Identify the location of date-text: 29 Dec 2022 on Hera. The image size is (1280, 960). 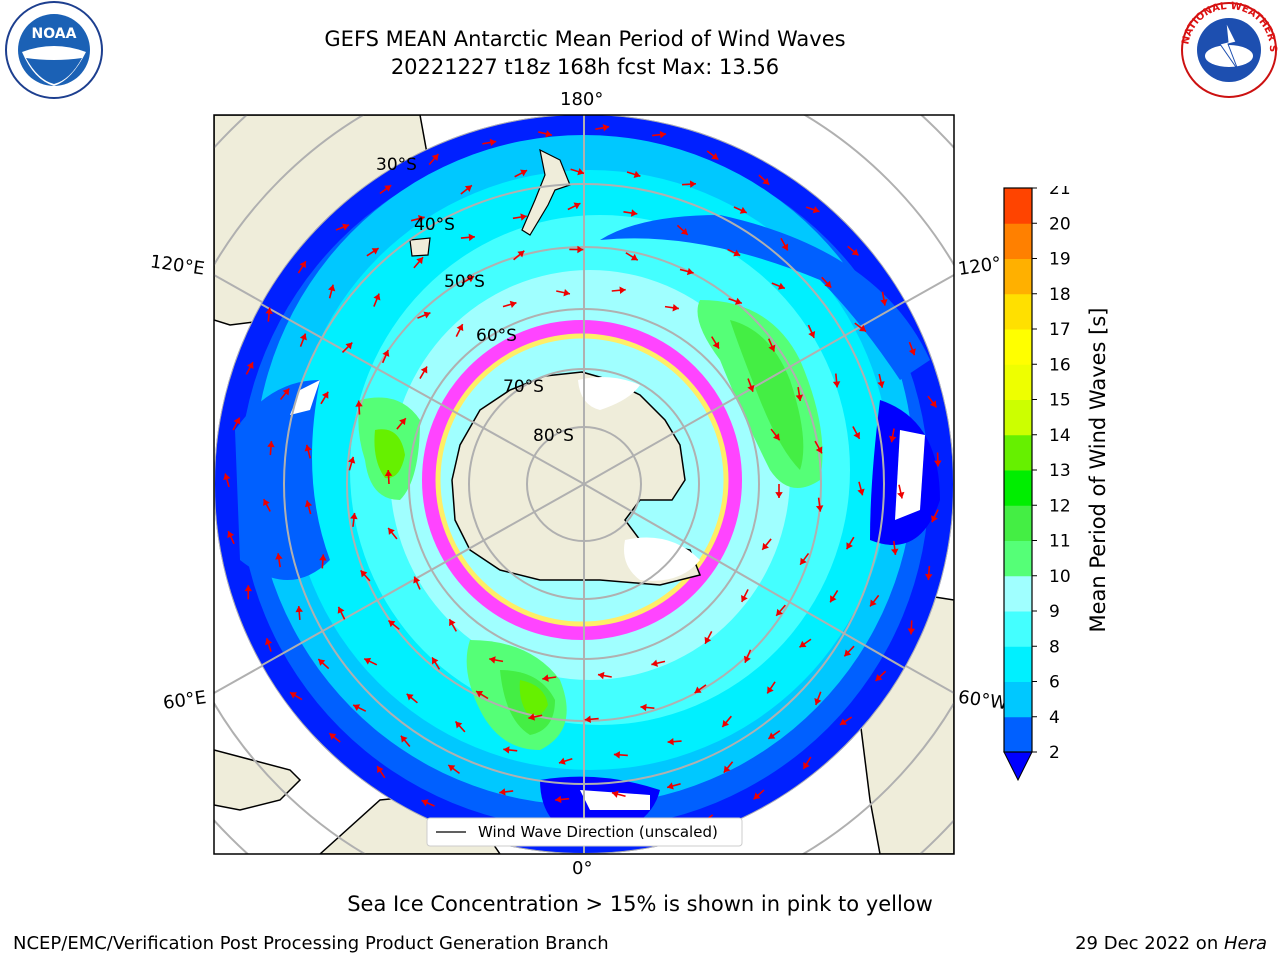
(1171, 943).